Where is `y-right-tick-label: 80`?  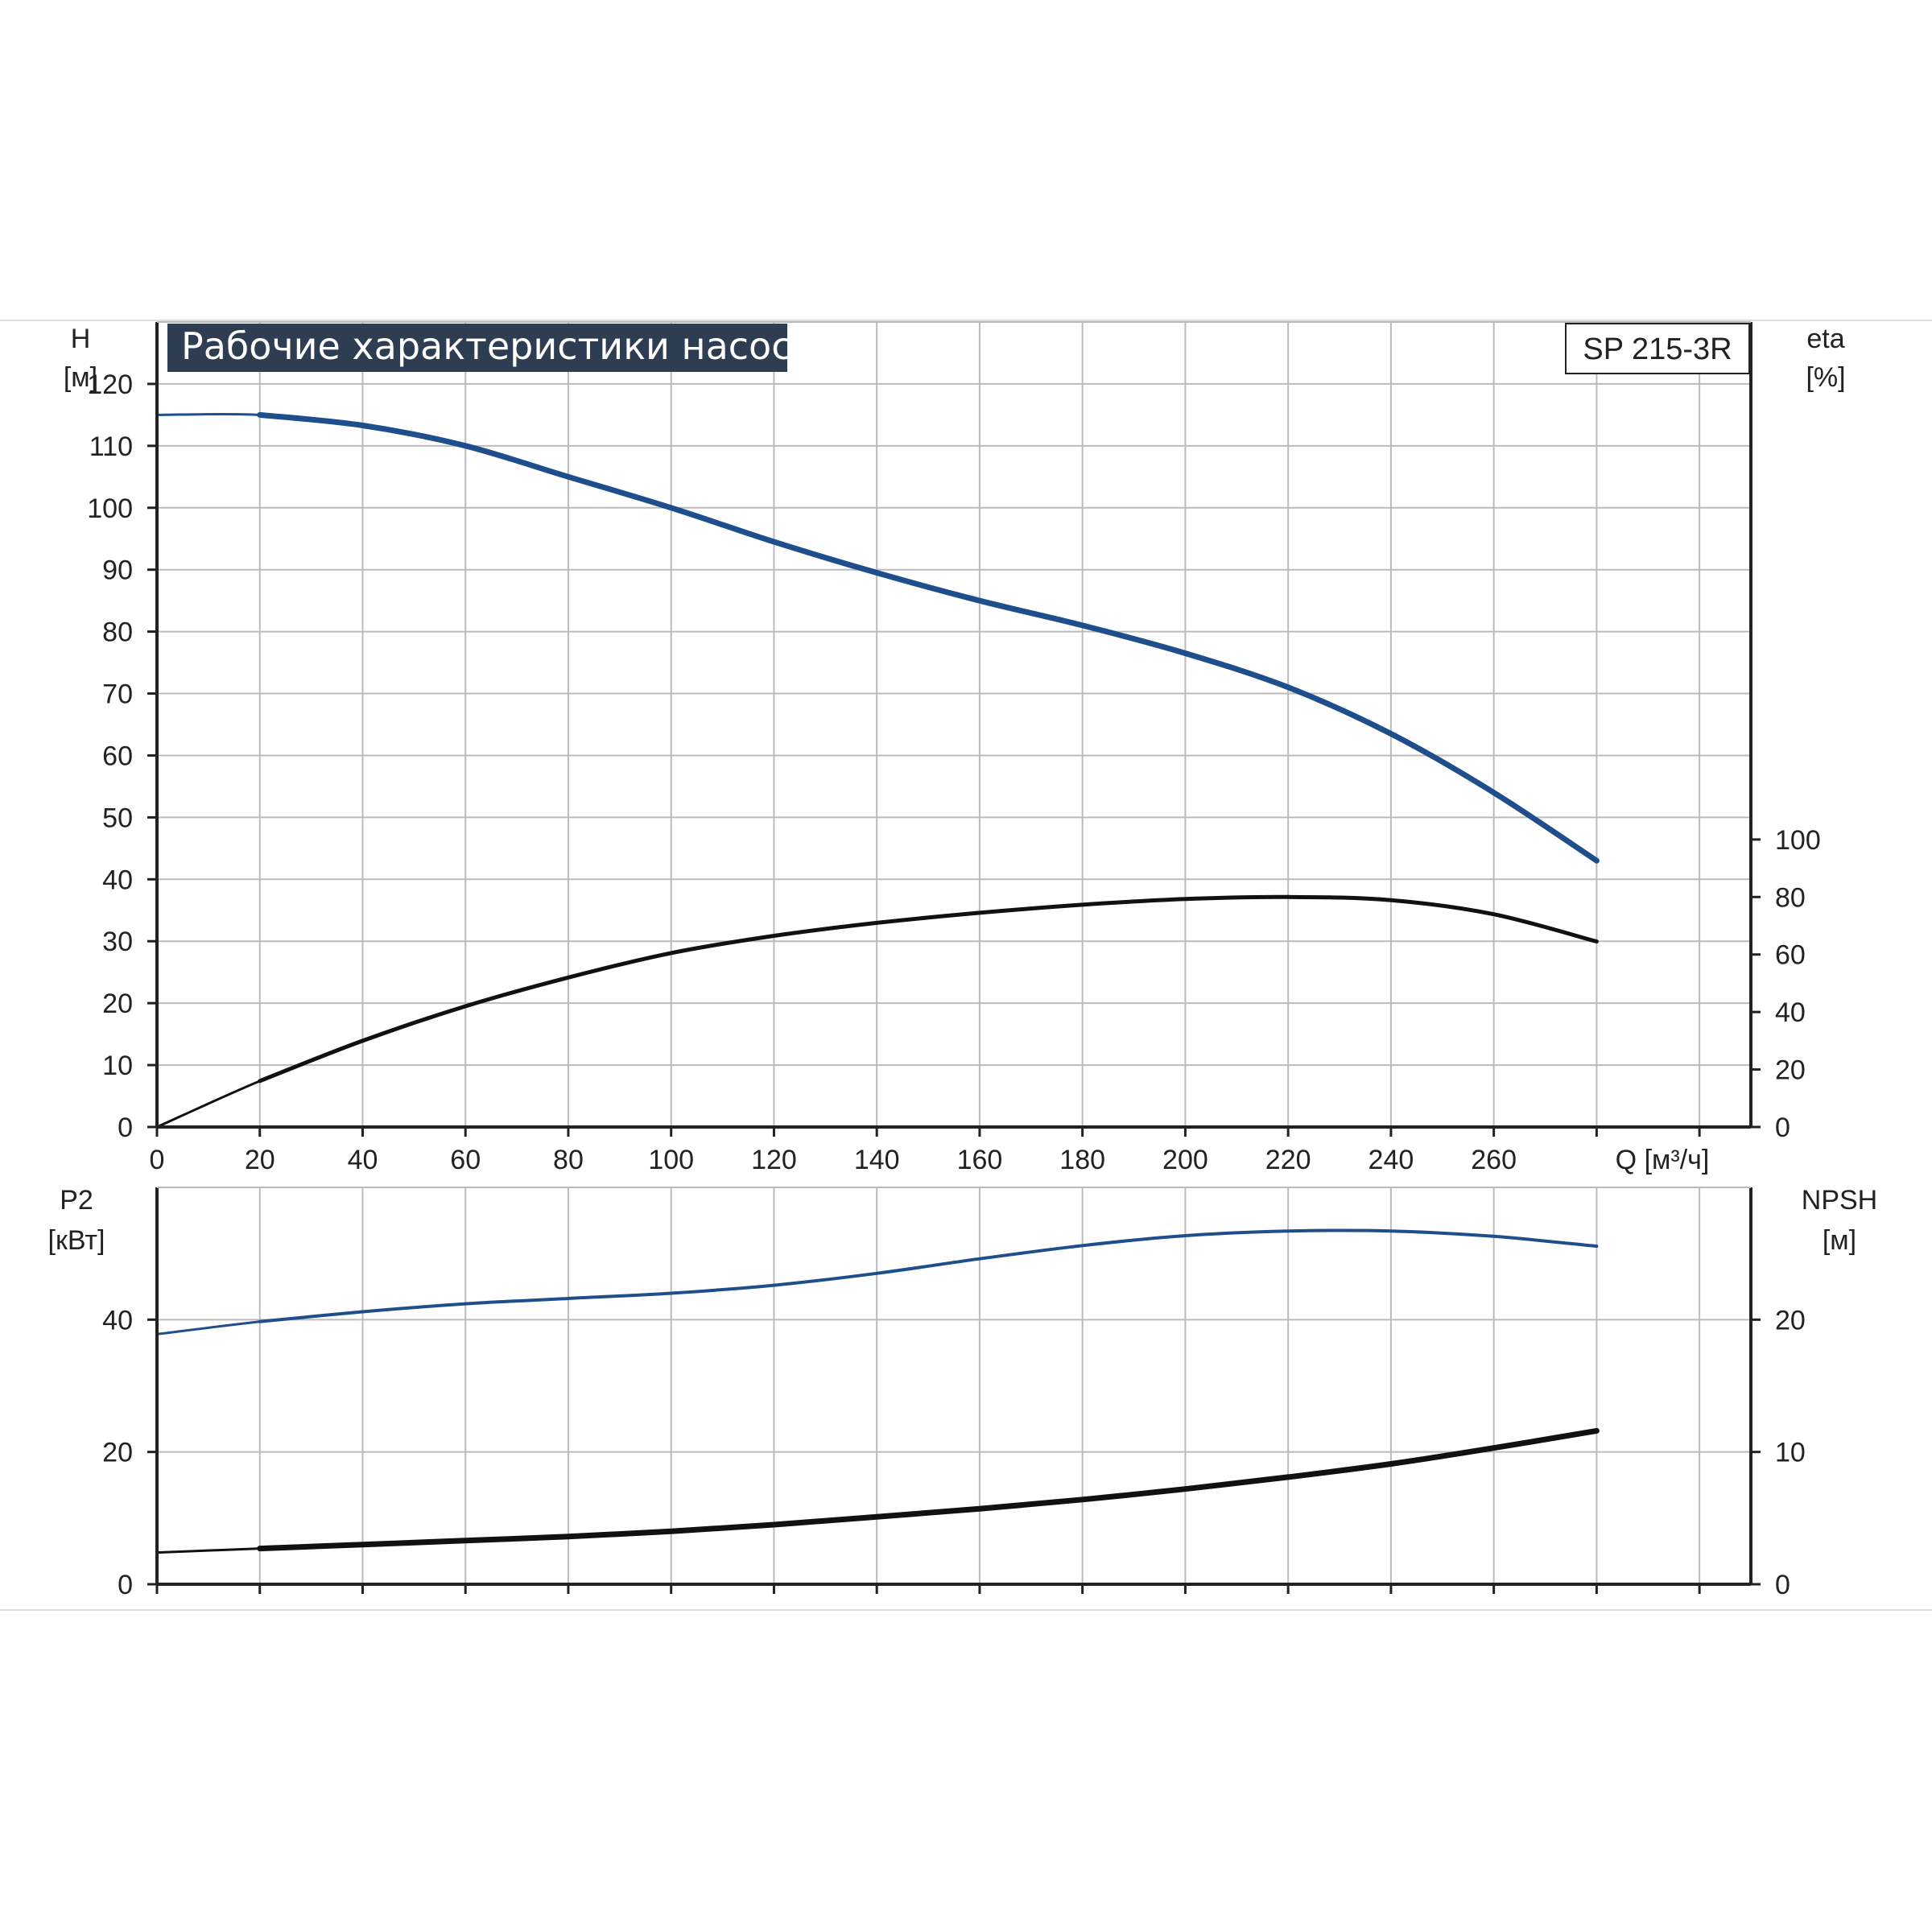 y-right-tick-label: 80 is located at coordinates (1790, 897).